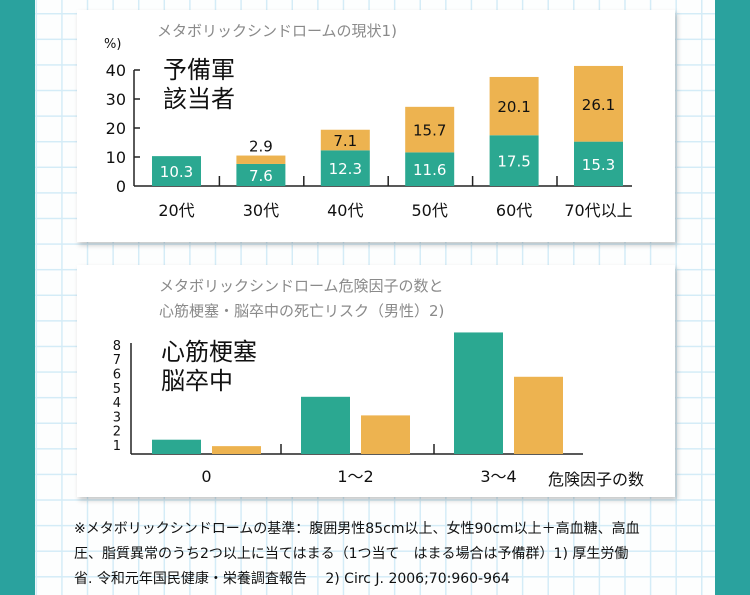  Describe the element at coordinates (355, 476) in the screenshot. I see `x-tick-label: 1〜2` at that location.